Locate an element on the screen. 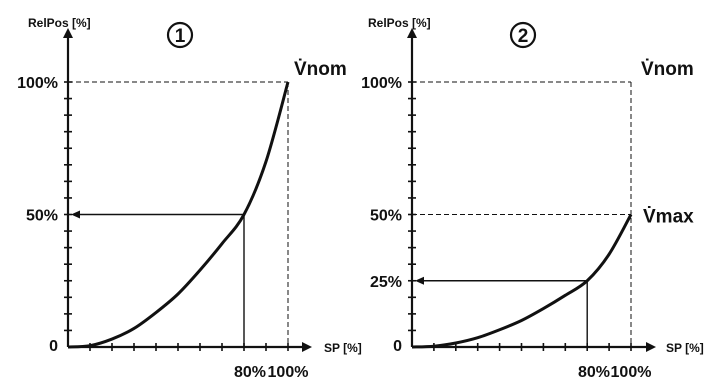  y-tick-label: 25% is located at coordinates (386, 282).